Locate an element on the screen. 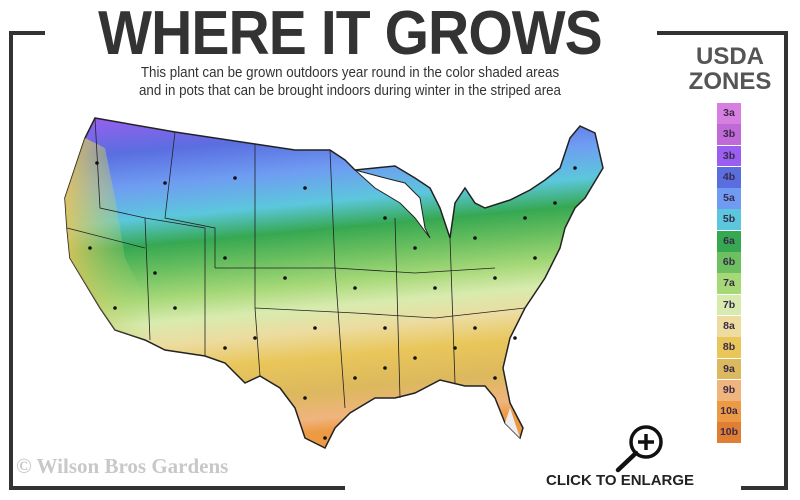 This screenshot has height=500, width=800. copyright-watermark: © Wilson Bros Gardens is located at coordinates (122, 466).